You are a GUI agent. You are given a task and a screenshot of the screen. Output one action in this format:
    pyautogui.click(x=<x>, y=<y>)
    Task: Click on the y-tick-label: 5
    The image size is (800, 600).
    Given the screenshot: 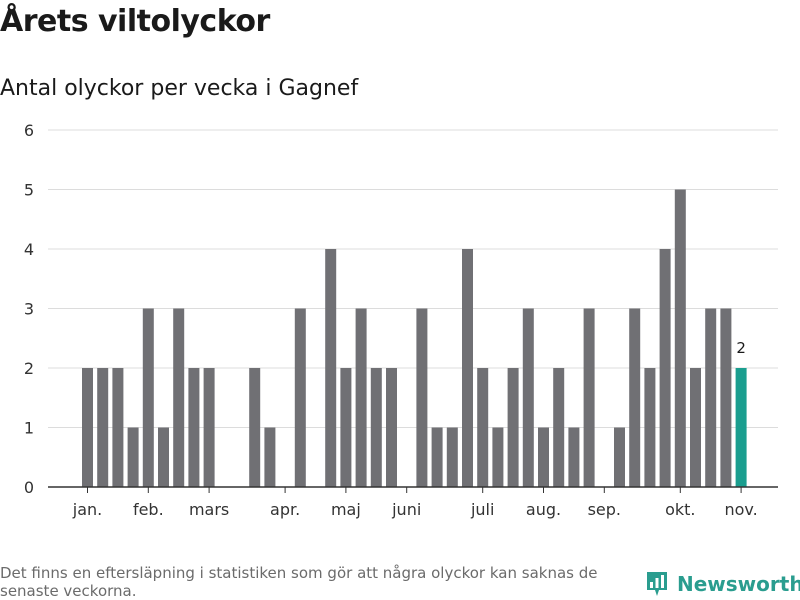 What is the action you would take?
    pyautogui.click(x=29, y=190)
    